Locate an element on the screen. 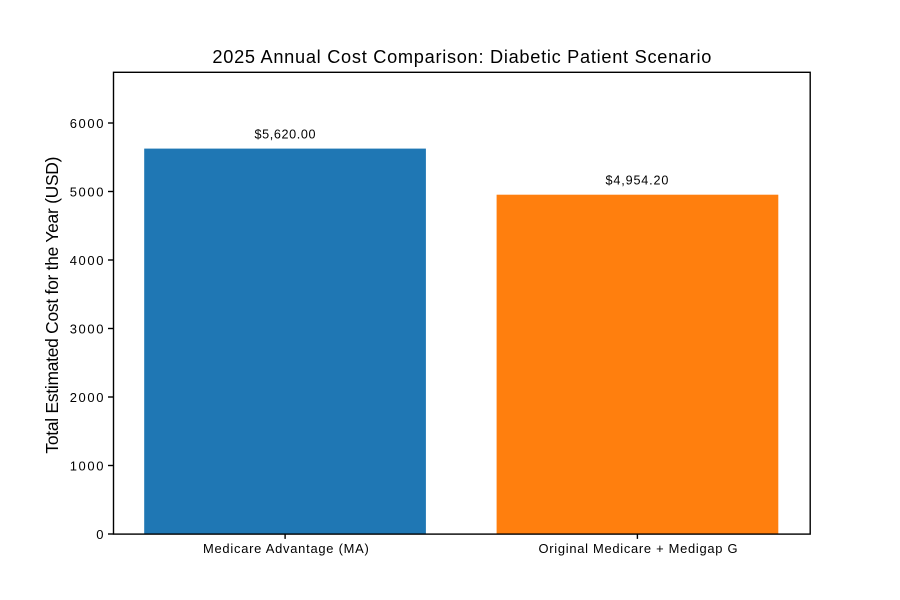  svg-text: $4,954.20 is located at coordinates (637, 181).